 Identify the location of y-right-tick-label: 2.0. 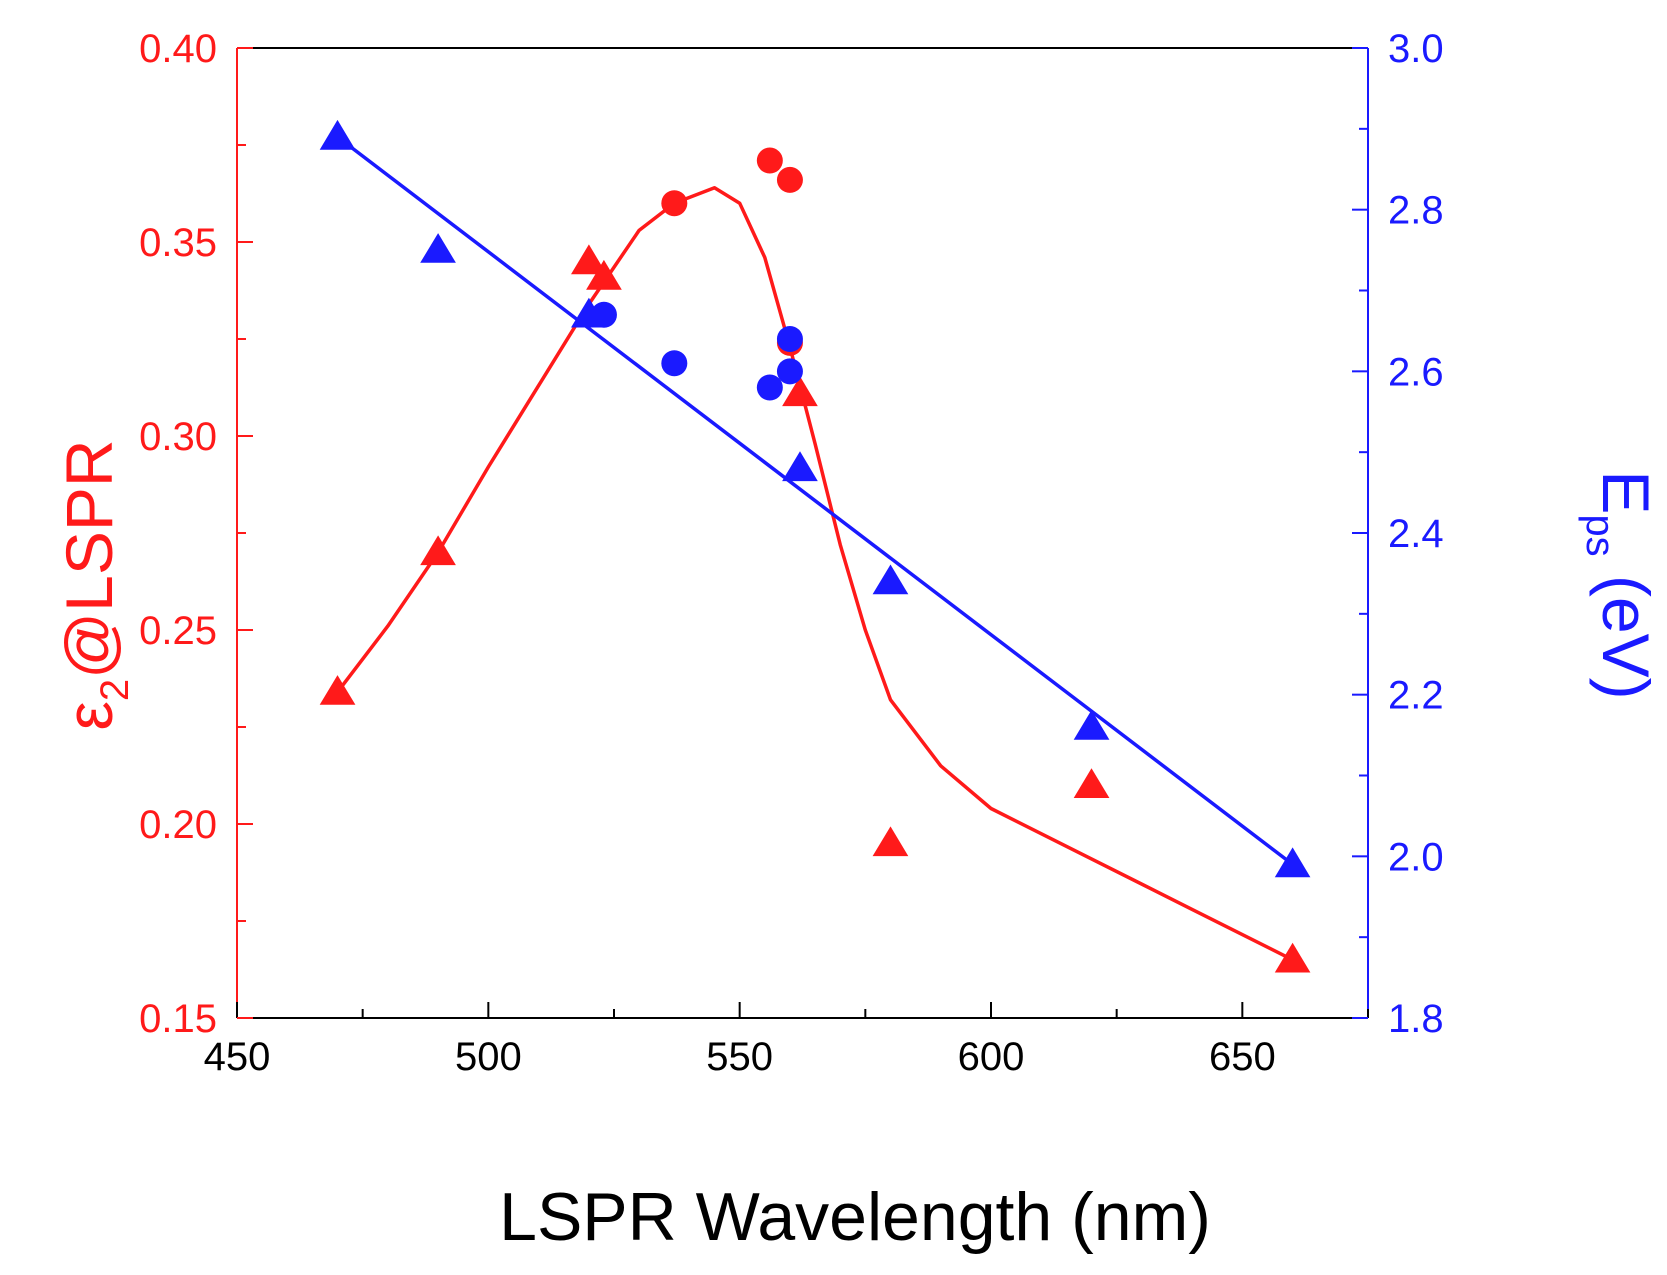
(1416, 857).